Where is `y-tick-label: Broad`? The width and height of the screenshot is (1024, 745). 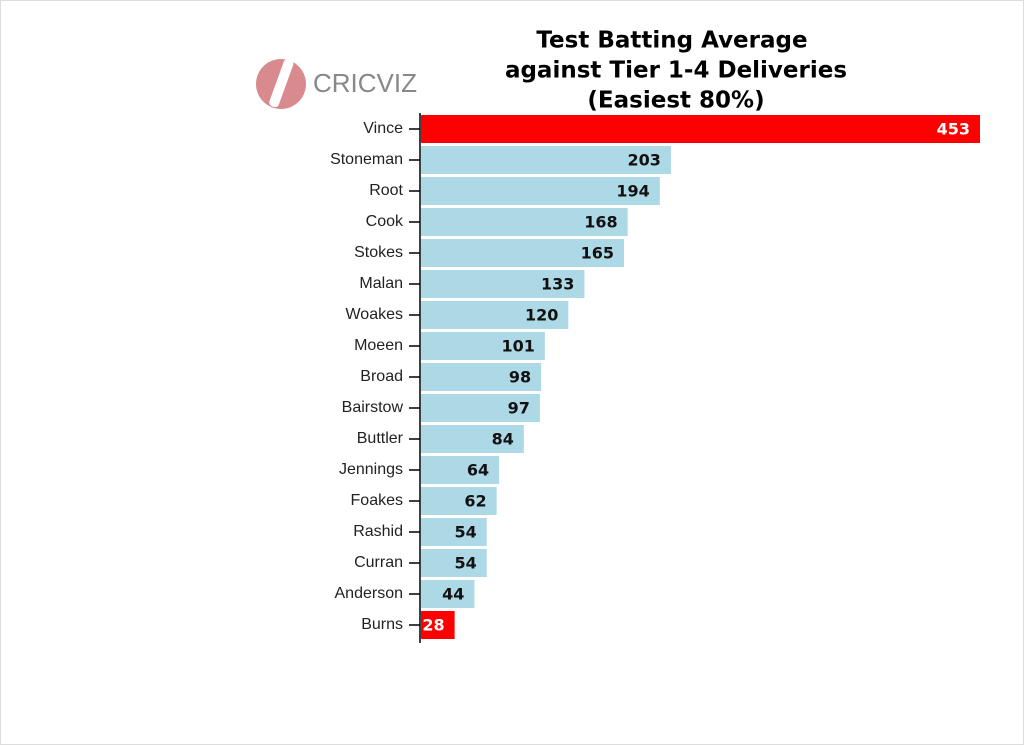
y-tick-label: Broad is located at coordinates (381, 376).